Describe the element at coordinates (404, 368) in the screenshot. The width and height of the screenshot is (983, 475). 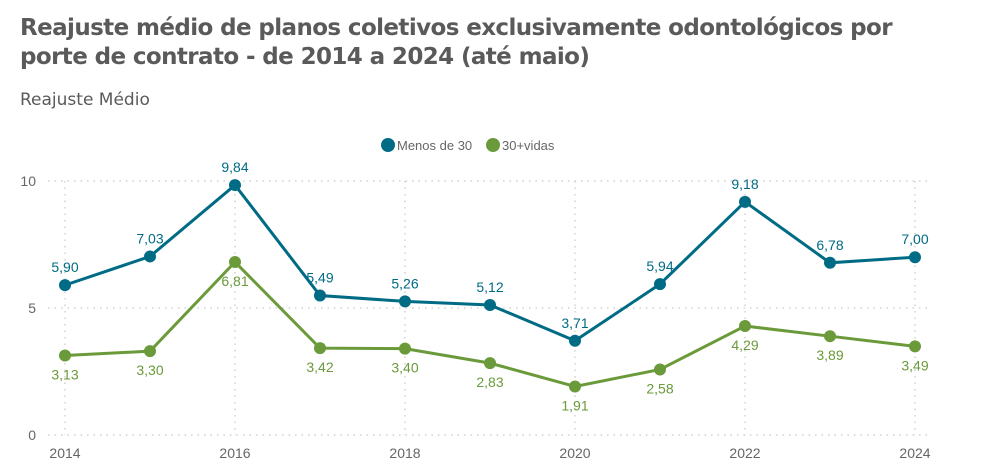
I see `data-label: 3,40` at that location.